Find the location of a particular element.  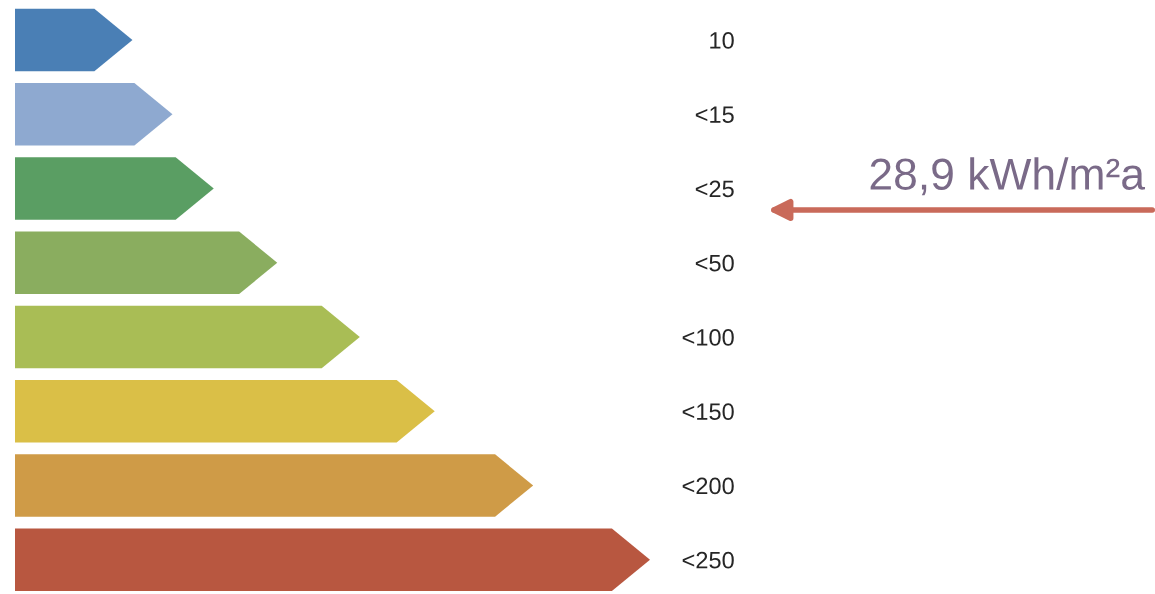

y-tick-label: <15 is located at coordinates (714, 115).